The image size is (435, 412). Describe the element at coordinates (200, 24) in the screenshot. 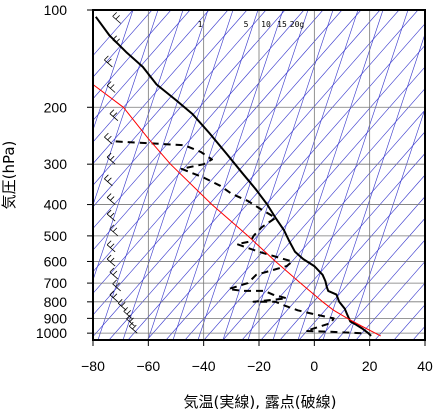

I see `mixing-ratio-label: 1` at that location.